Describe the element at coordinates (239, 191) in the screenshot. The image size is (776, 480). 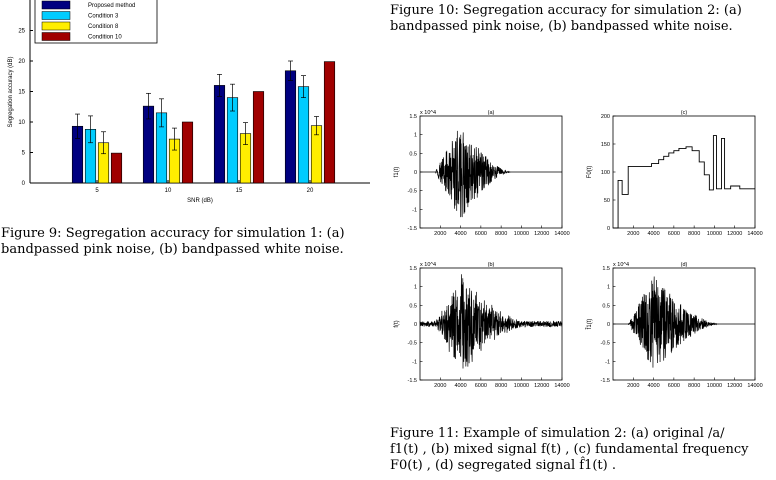
I see `x-tick-label: 15` at that location.